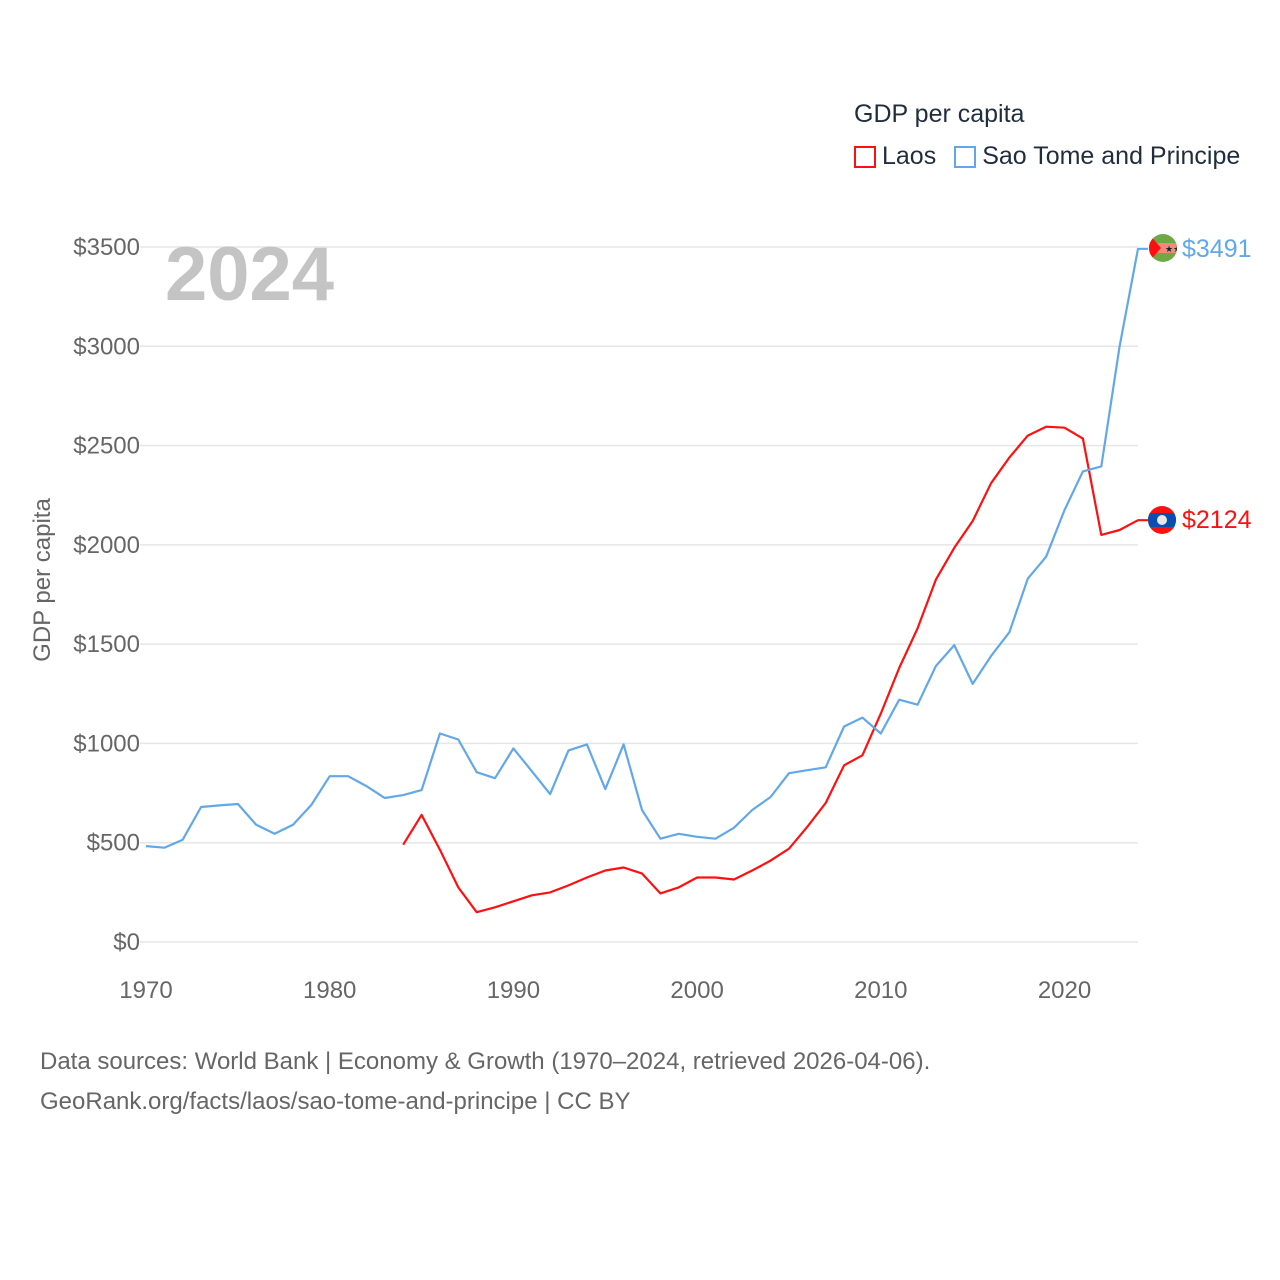 This screenshot has width=1280, height=1280. What do you see at coordinates (1111, 156) in the screenshot?
I see `legend-label: Sao Tome and Principe` at bounding box center [1111, 156].